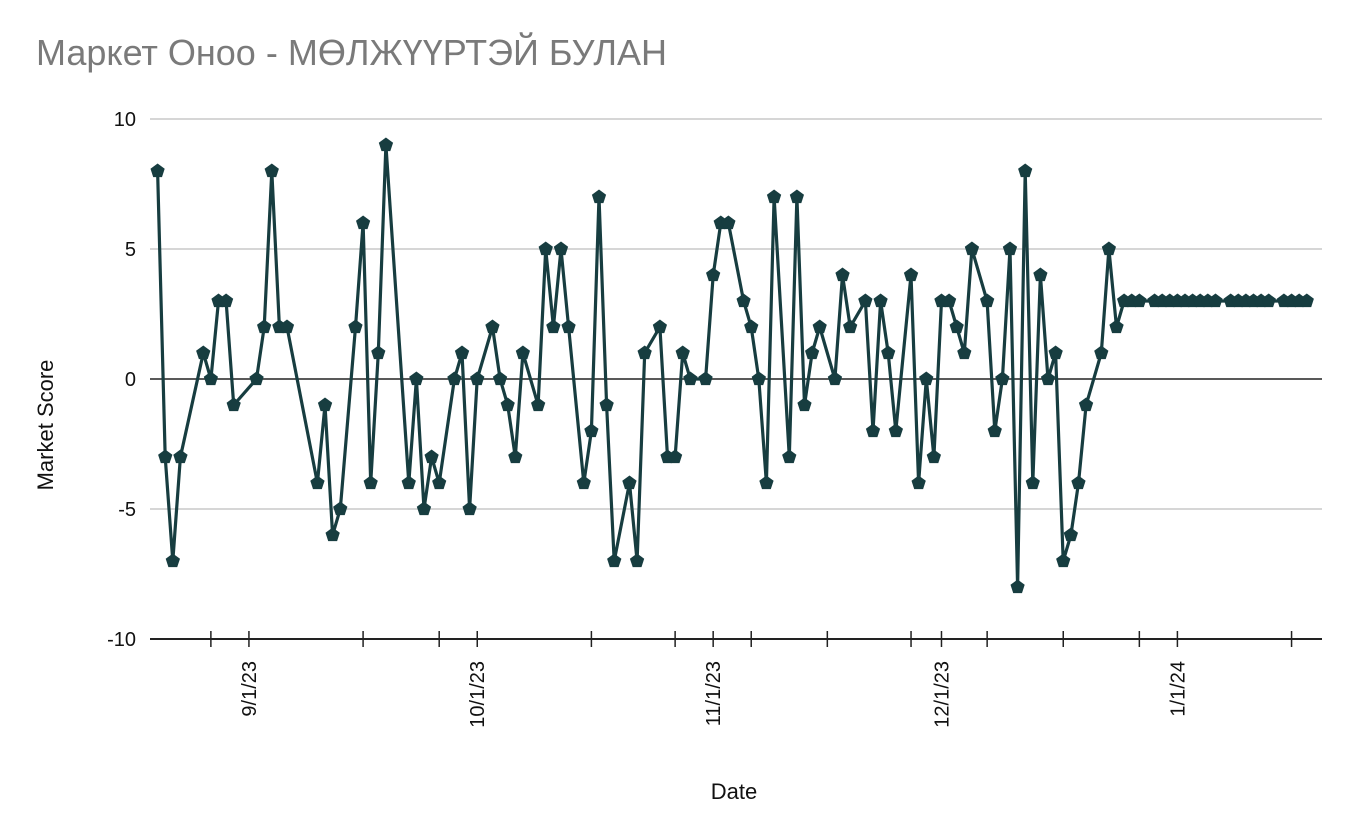 The image size is (1350, 838). Describe the element at coordinates (714, 693) in the screenshot. I see `x-tick-label: 11/1/23` at that location.